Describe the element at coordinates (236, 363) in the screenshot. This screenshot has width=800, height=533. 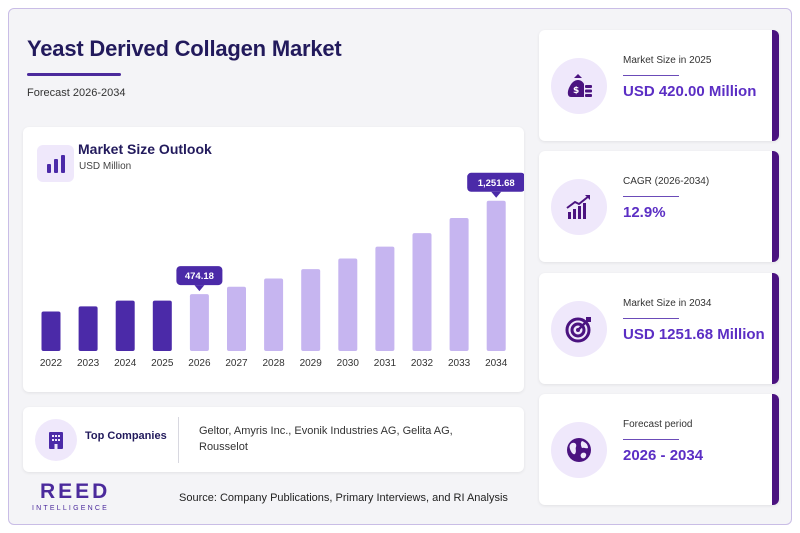
I see `x-tick-label: 2027` at that location.